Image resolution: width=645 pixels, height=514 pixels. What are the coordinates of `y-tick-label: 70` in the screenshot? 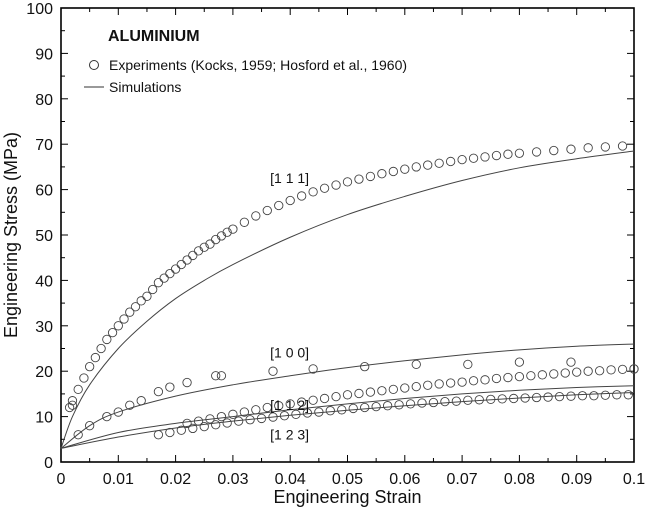 It's located at (44, 145).